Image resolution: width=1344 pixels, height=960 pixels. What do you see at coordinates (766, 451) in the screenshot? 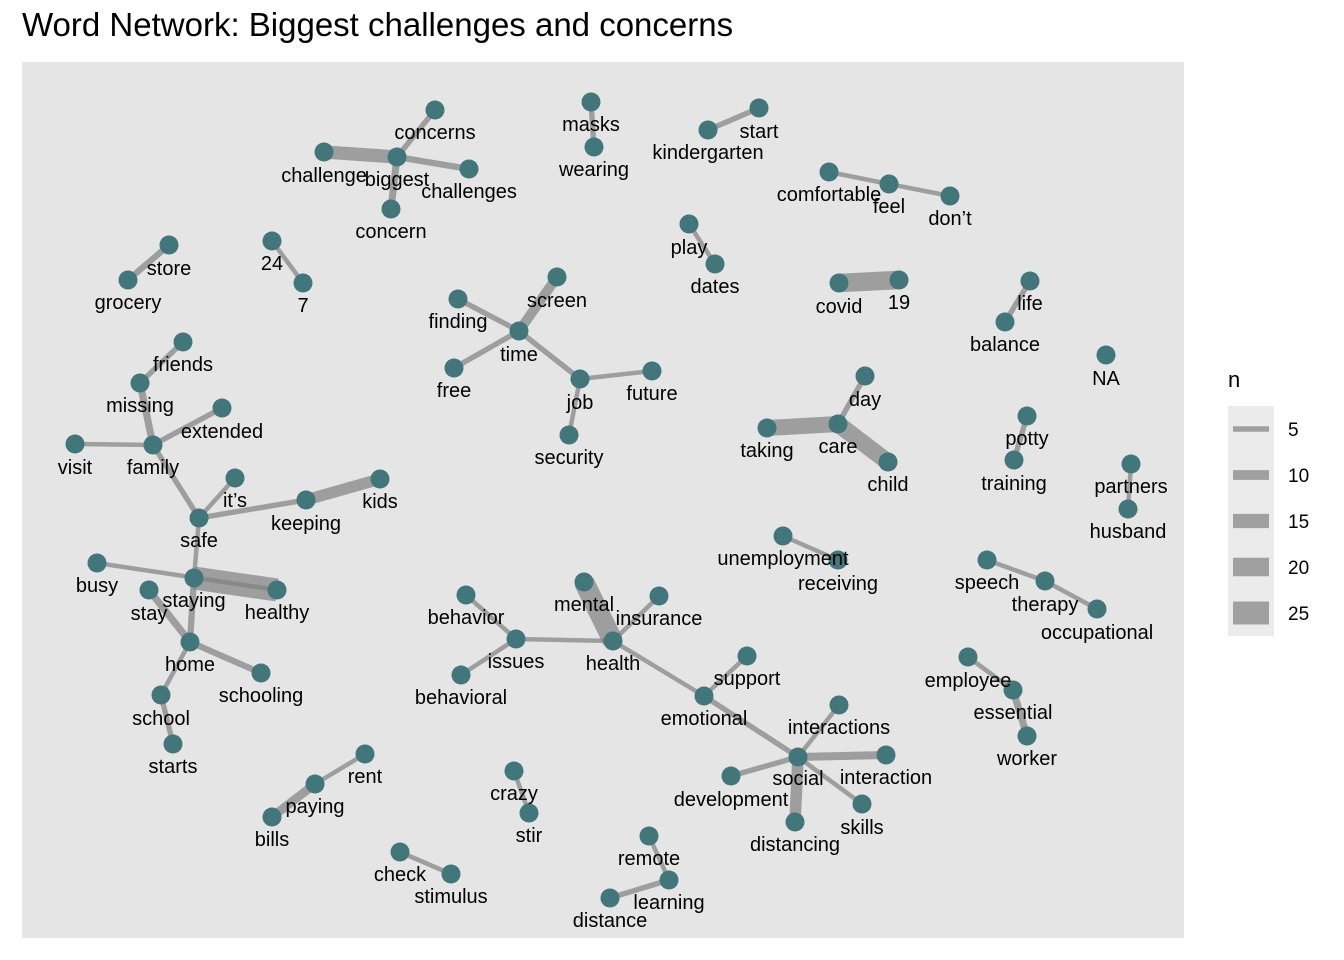
I see `label-taking: taking` at bounding box center [766, 451].